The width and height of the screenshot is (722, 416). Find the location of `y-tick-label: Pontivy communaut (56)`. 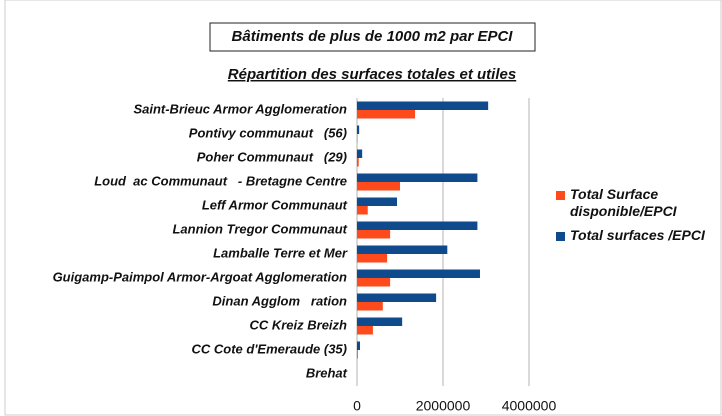

y-tick-label: Pontivy communaut (56) is located at coordinates (268, 132).